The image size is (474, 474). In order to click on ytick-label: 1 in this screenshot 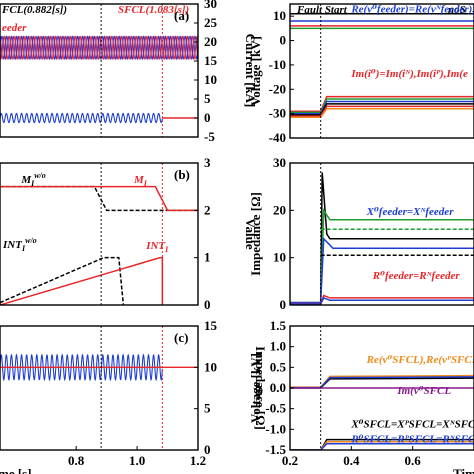, I will do `click(207, 257)`.